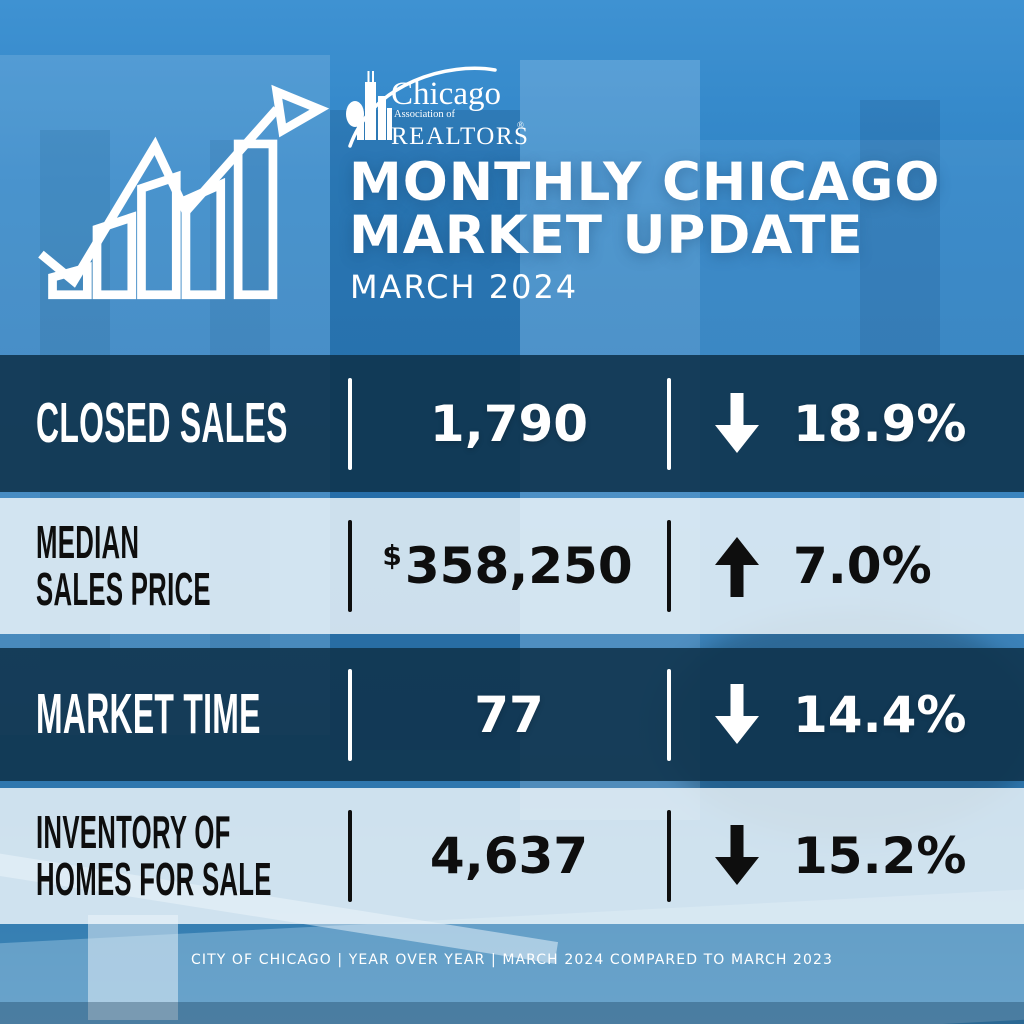 This screenshot has width=1024, height=1024. What do you see at coordinates (446, 94) in the screenshot?
I see `logo-name: Chicago` at bounding box center [446, 94].